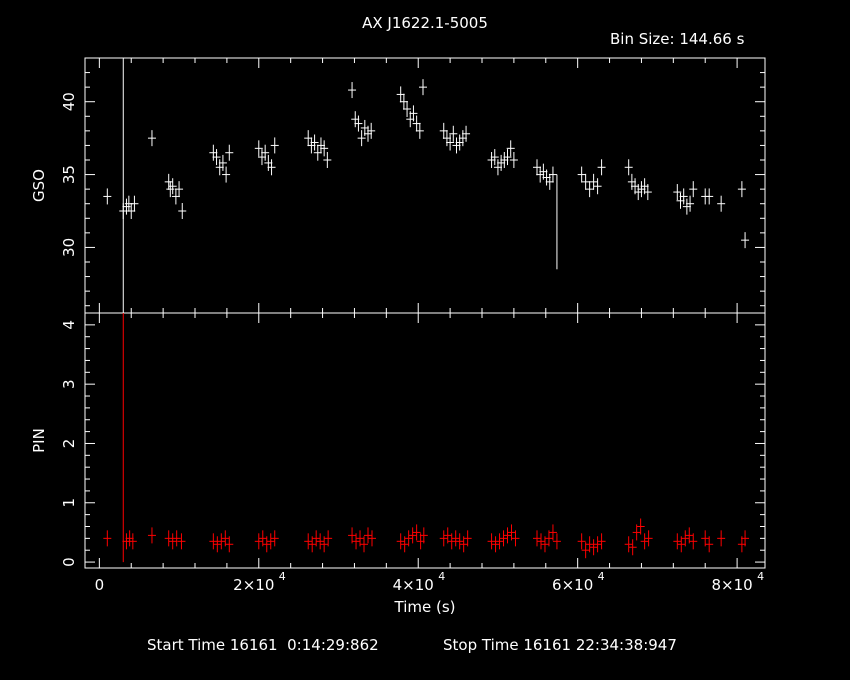 The image size is (850, 680). I want to click on x-axis-label: Time (s), so click(425, 607).